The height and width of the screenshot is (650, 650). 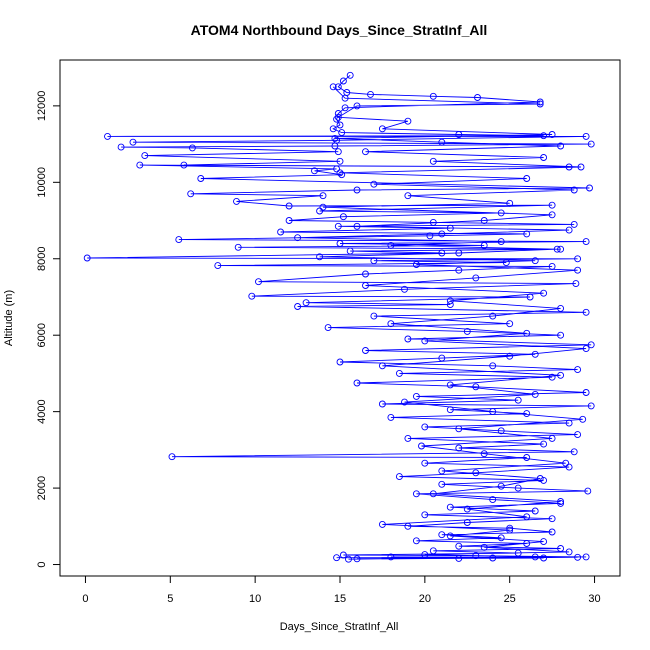 I want to click on y-axis: 0 2000 4000 6000 8000 10000 12000, so click(x=48, y=329).